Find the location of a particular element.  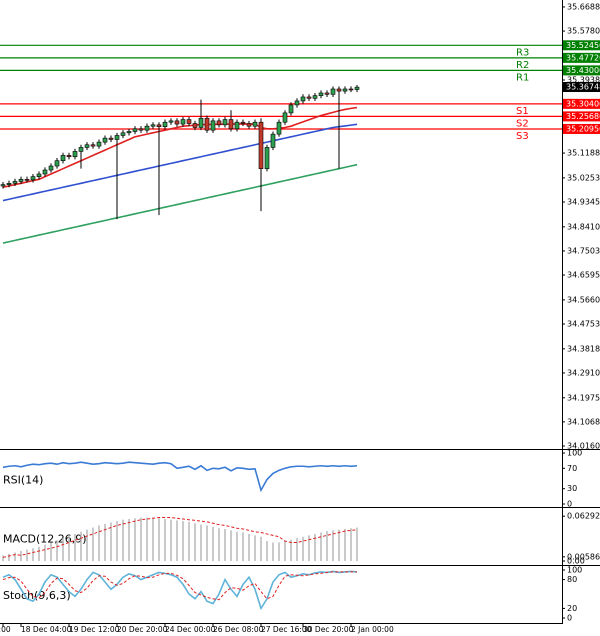

level-label: R2 is located at coordinates (522, 65).